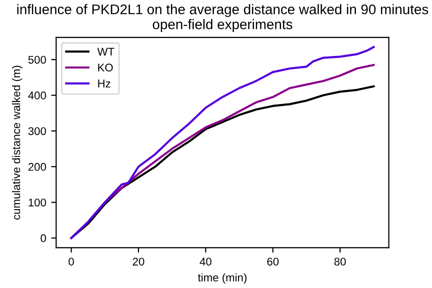 Image resolution: width=432 pixels, height=288 pixels. I want to click on x-tick-label: 80, so click(340, 262).